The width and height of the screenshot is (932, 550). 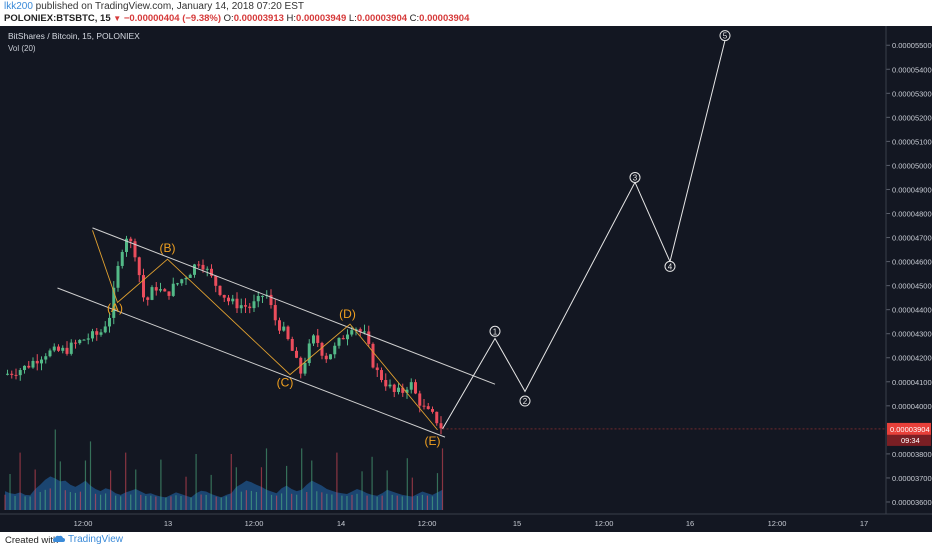 I want to click on x-tick-label: 16, so click(x=690, y=523).